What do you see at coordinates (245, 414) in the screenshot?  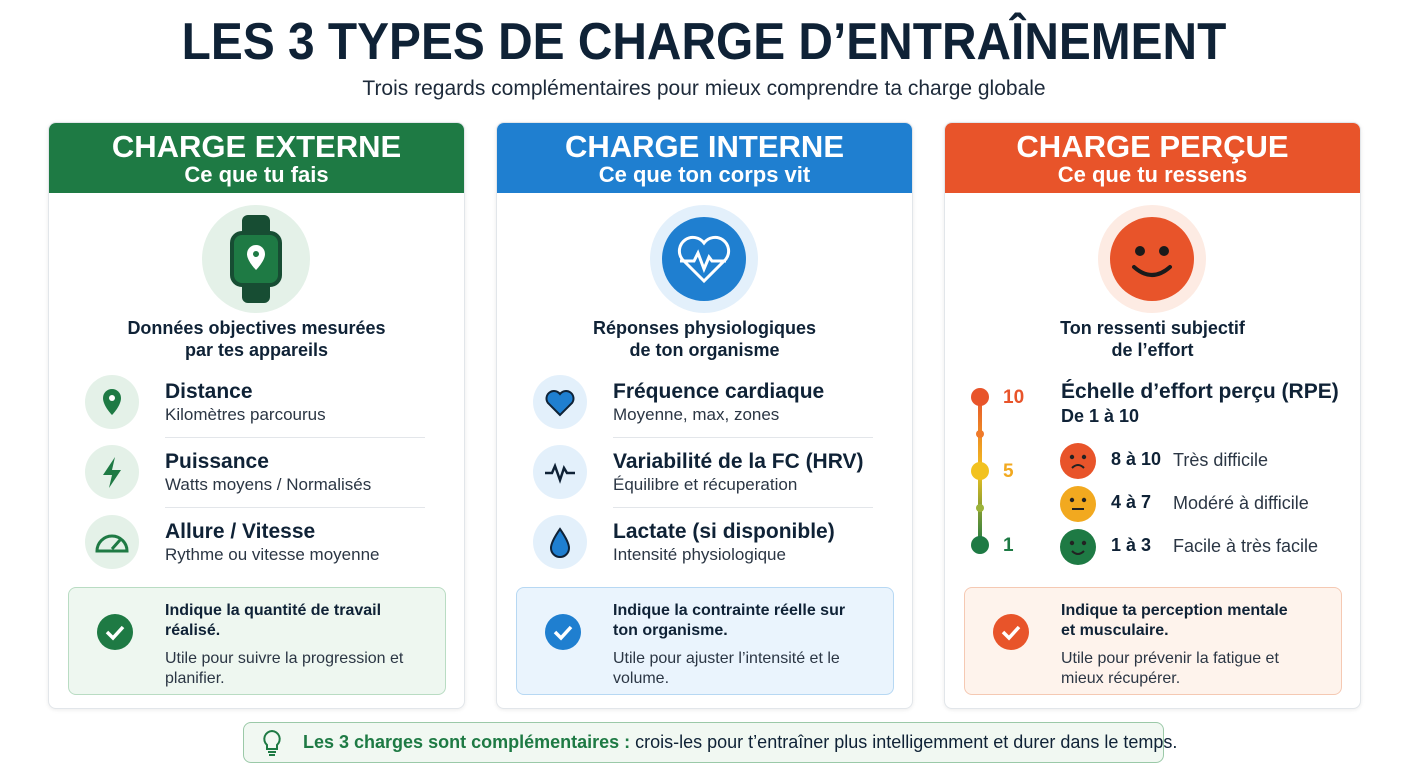 I see `item-text: Kilomètres parcourus` at bounding box center [245, 414].